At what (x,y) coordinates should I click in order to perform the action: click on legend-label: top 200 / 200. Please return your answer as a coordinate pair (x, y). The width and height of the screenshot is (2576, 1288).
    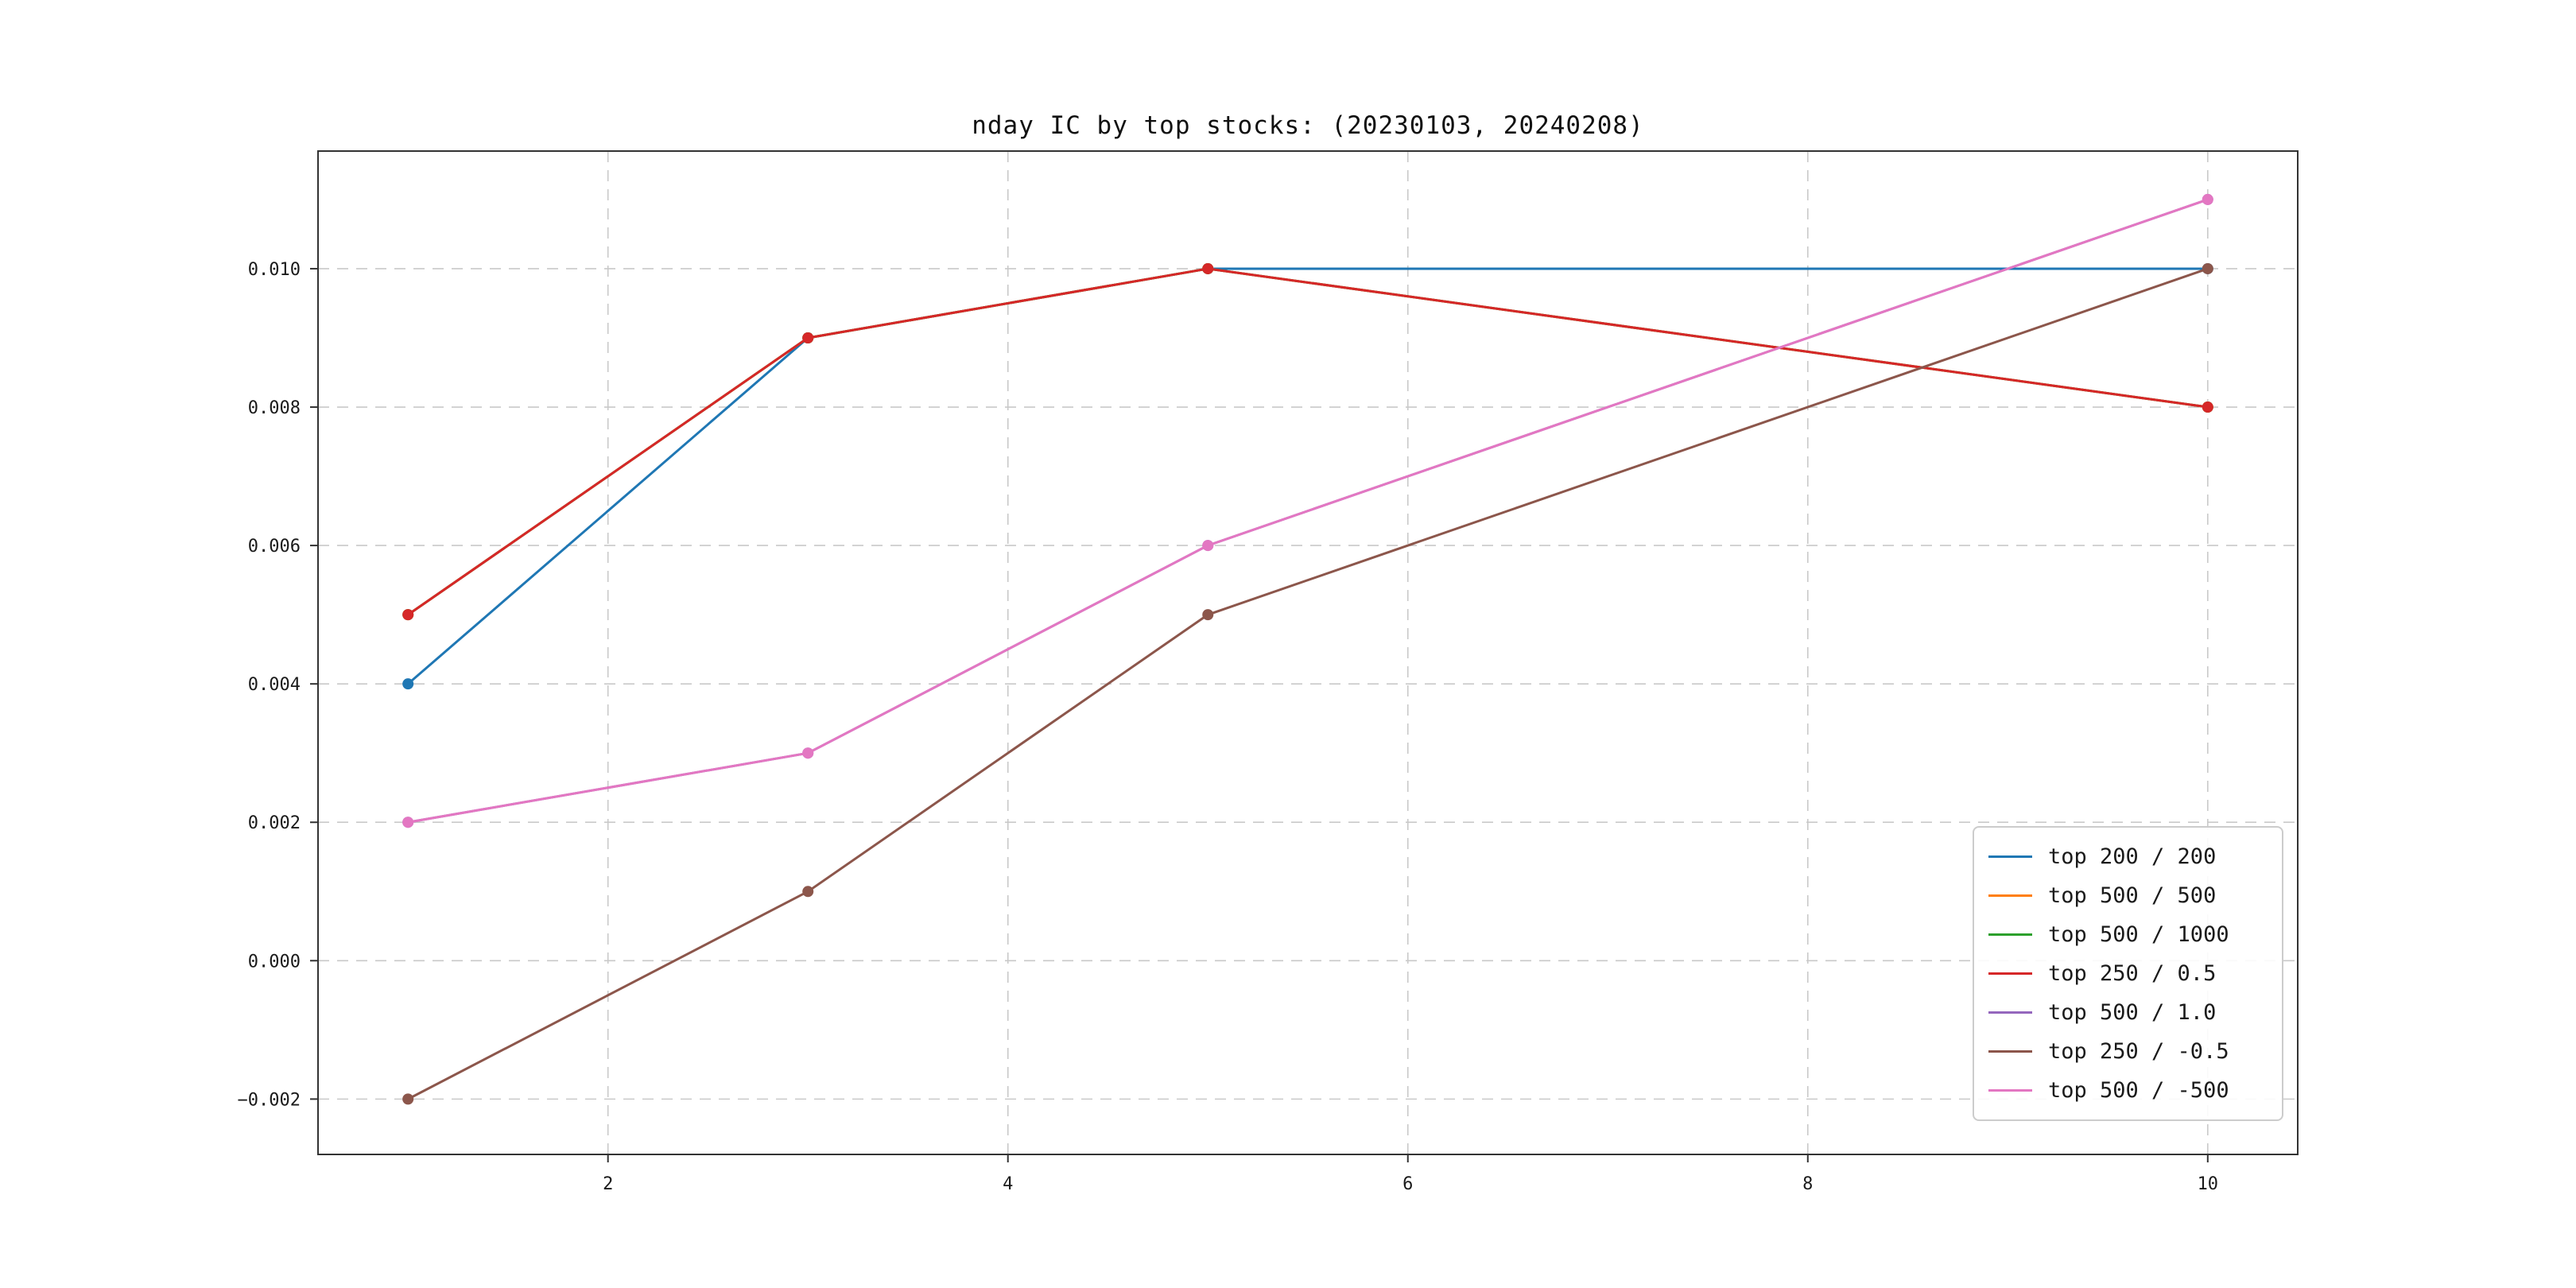
    Looking at the image, I should click on (2132, 856).